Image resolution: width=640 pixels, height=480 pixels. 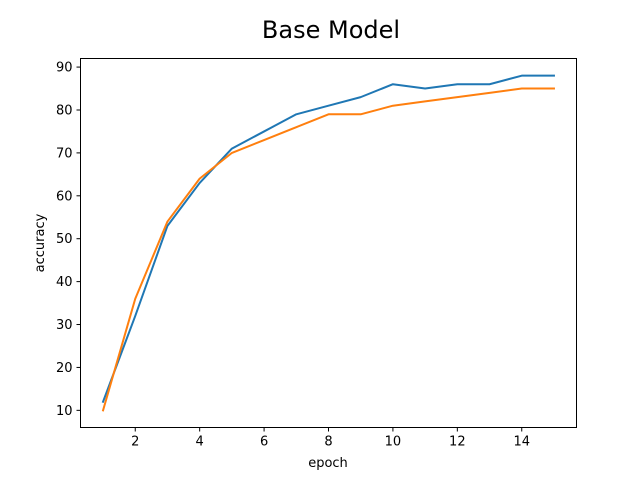 What do you see at coordinates (64, 239) in the screenshot?
I see `y-tick-label: 50` at bounding box center [64, 239].